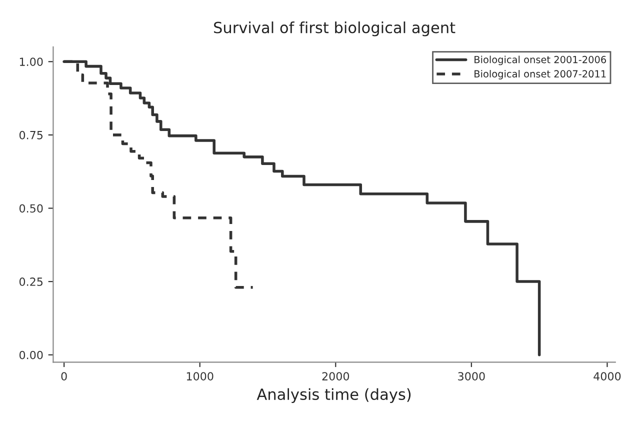  What do you see at coordinates (31, 208) in the screenshot?
I see `y-tick-label: 0.50` at bounding box center [31, 208].